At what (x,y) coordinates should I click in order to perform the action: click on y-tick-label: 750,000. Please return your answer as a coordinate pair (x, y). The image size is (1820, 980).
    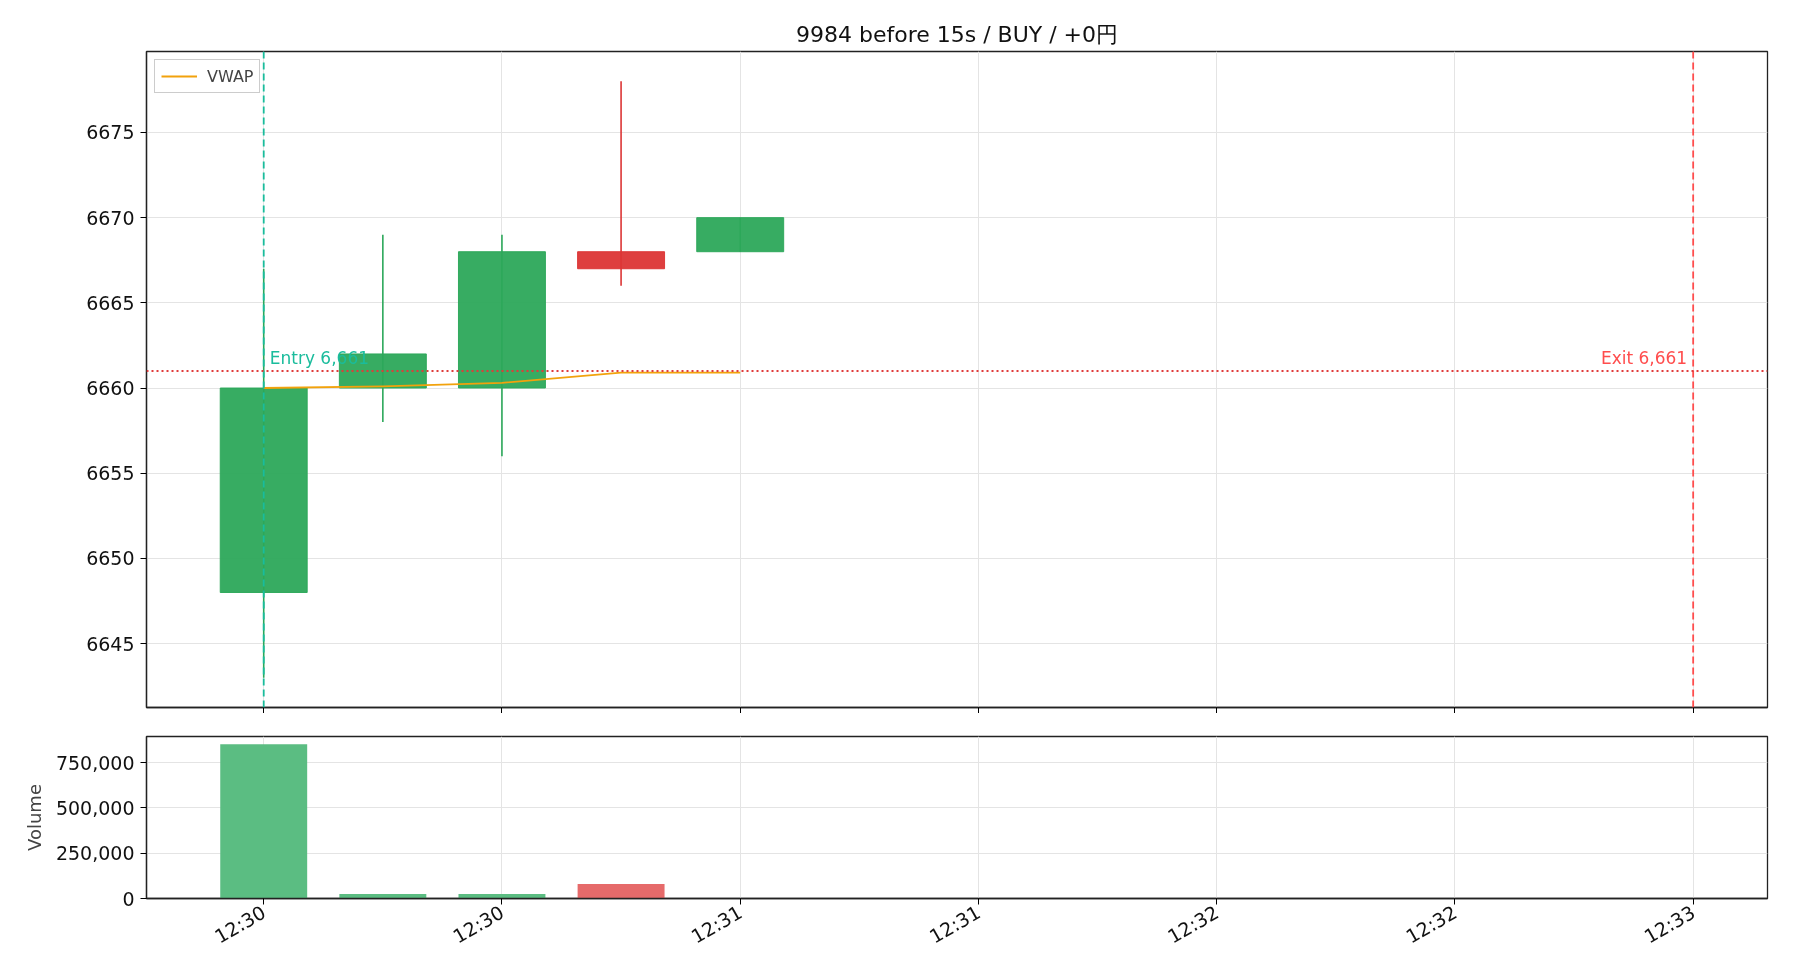
    Looking at the image, I should click on (95, 762).